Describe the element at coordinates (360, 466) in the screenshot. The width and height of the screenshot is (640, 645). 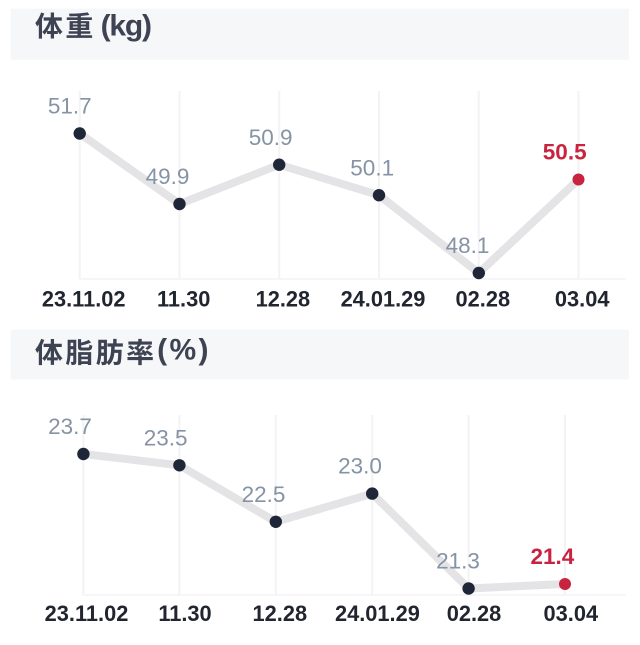
I see `svg-text: 23.0` at that location.